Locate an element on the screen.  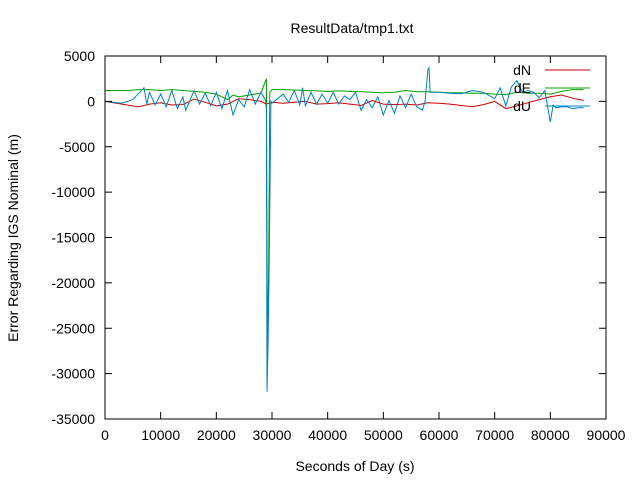
y-tick-label: -20000 is located at coordinates (73, 283).